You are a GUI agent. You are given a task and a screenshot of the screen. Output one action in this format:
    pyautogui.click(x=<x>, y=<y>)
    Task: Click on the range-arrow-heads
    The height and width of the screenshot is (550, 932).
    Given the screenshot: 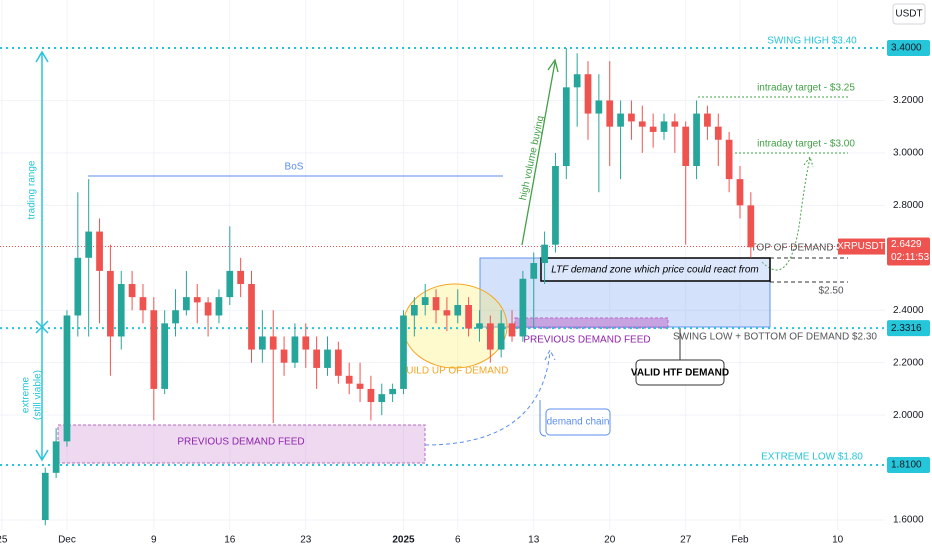 What is the action you would take?
    pyautogui.click(x=42, y=256)
    